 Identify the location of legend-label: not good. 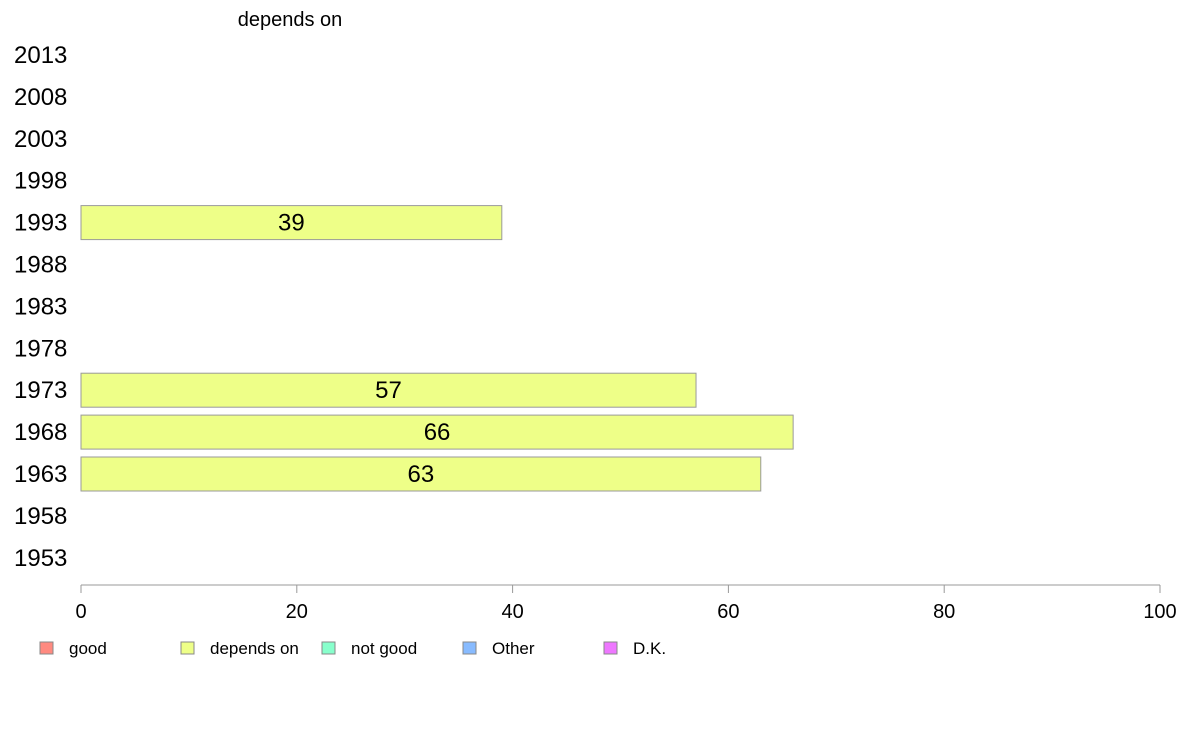
(384, 648).